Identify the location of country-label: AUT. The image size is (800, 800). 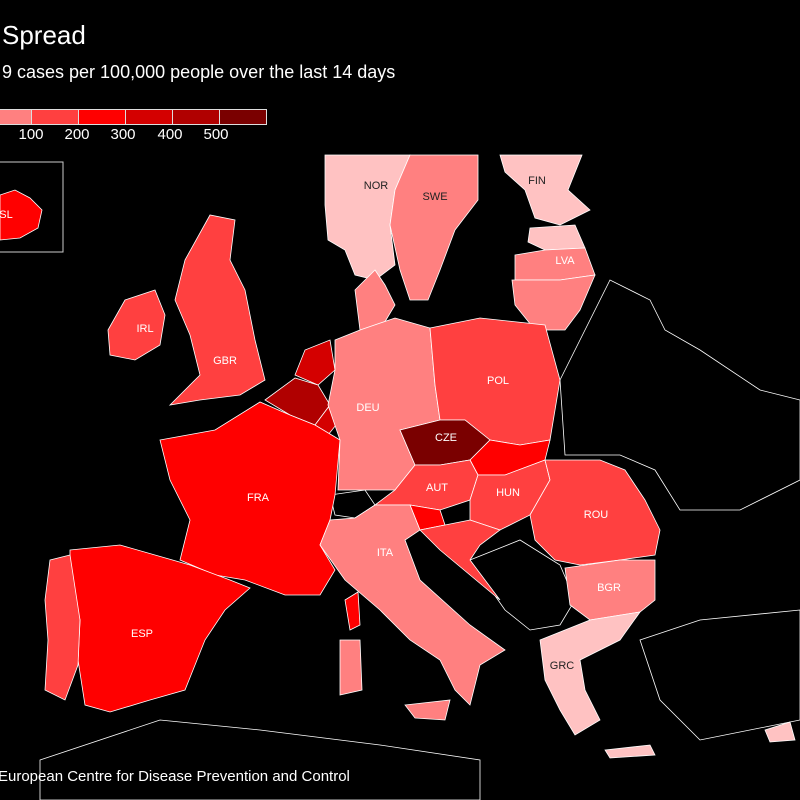
(437, 488).